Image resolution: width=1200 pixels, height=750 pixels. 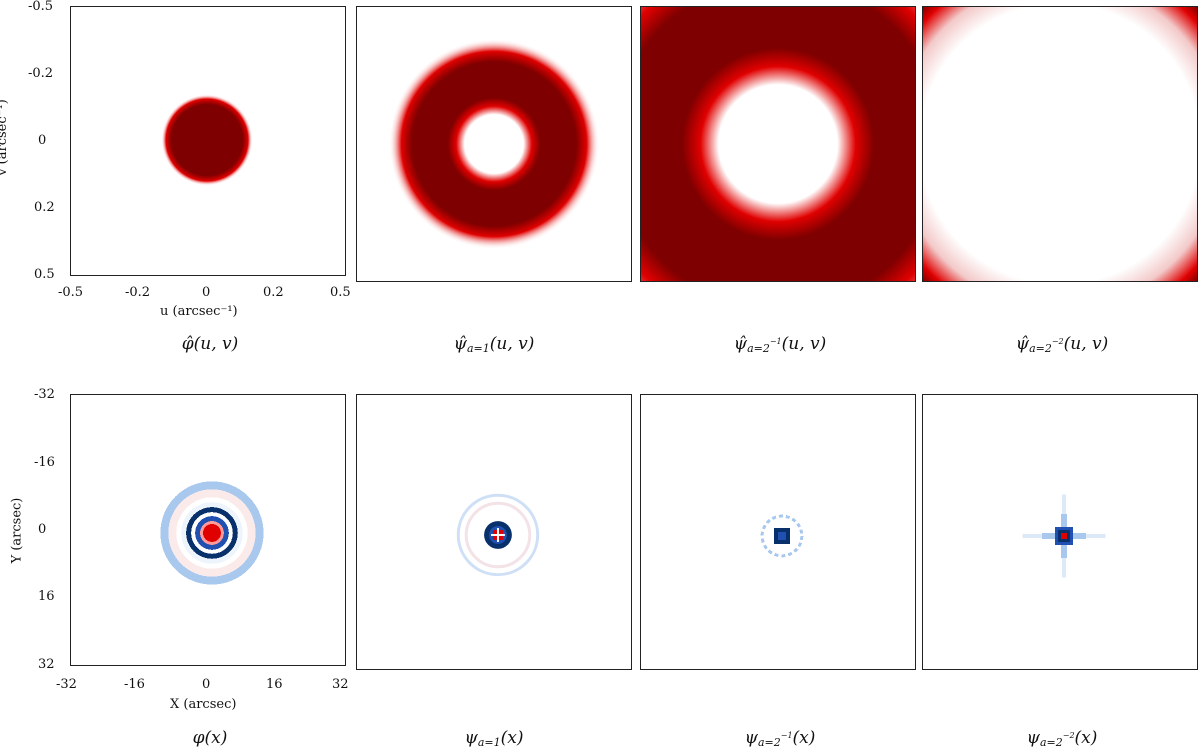 What do you see at coordinates (44, 207) in the screenshot?
I see `top-ytick-3: 0.2` at bounding box center [44, 207].